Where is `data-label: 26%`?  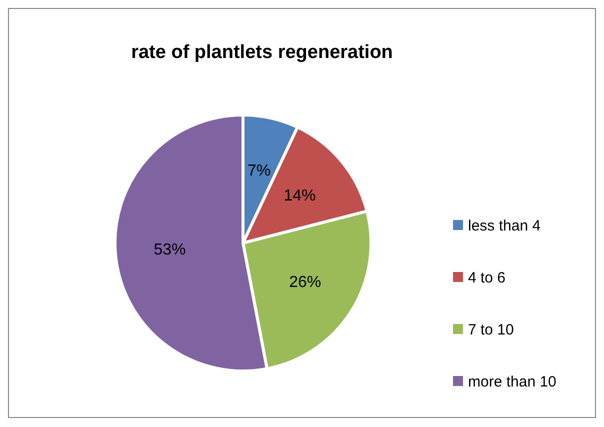 data-label: 26% is located at coordinates (305, 282).